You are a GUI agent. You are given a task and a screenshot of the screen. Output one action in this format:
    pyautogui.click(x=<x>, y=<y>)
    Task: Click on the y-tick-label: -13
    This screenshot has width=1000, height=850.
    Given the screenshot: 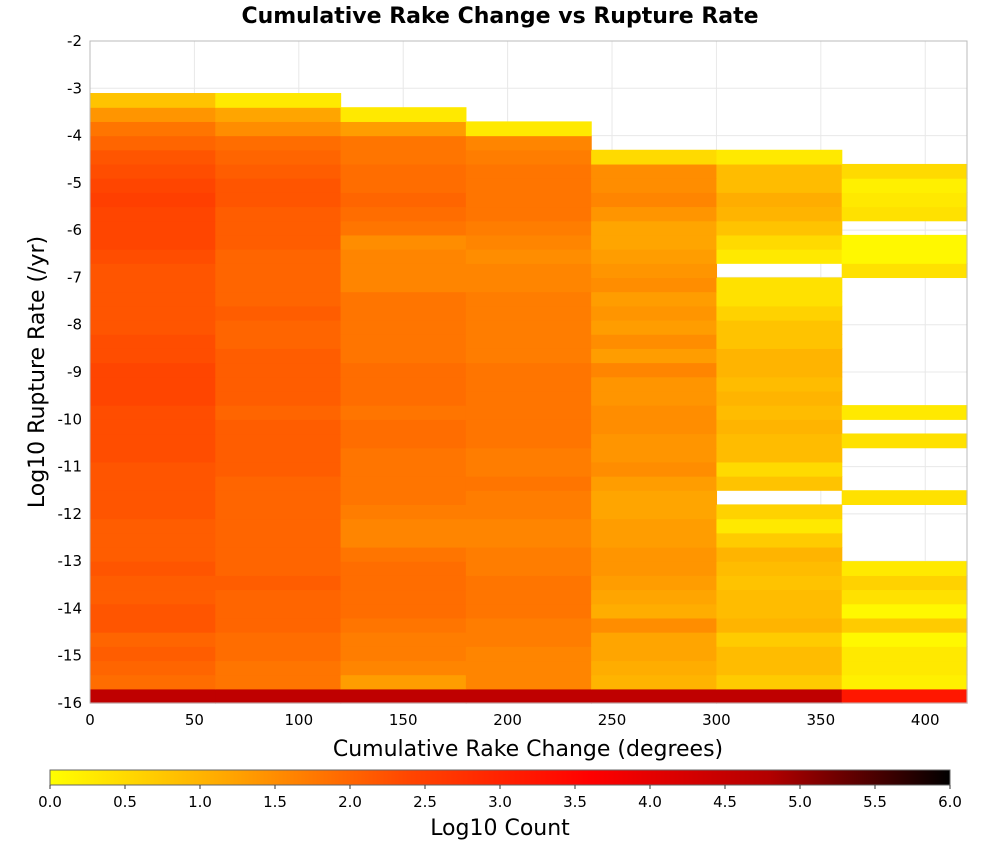 What is the action you would take?
    pyautogui.click(x=70, y=561)
    